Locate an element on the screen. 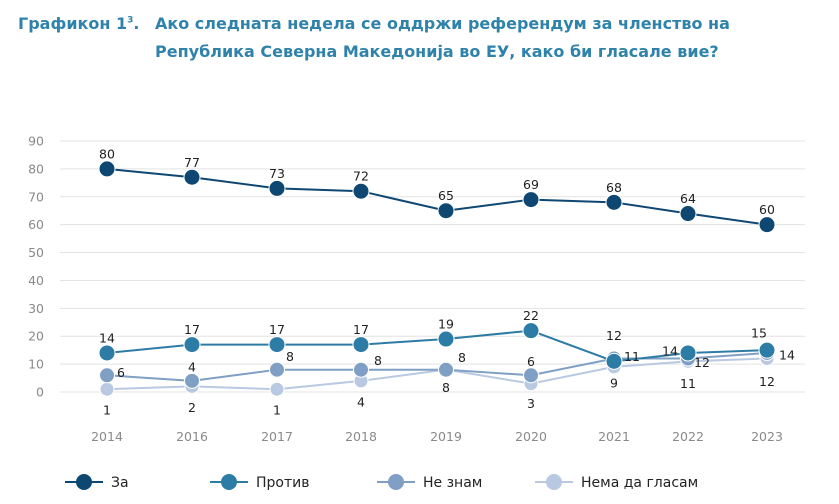  data-label: 69 is located at coordinates (531, 184).